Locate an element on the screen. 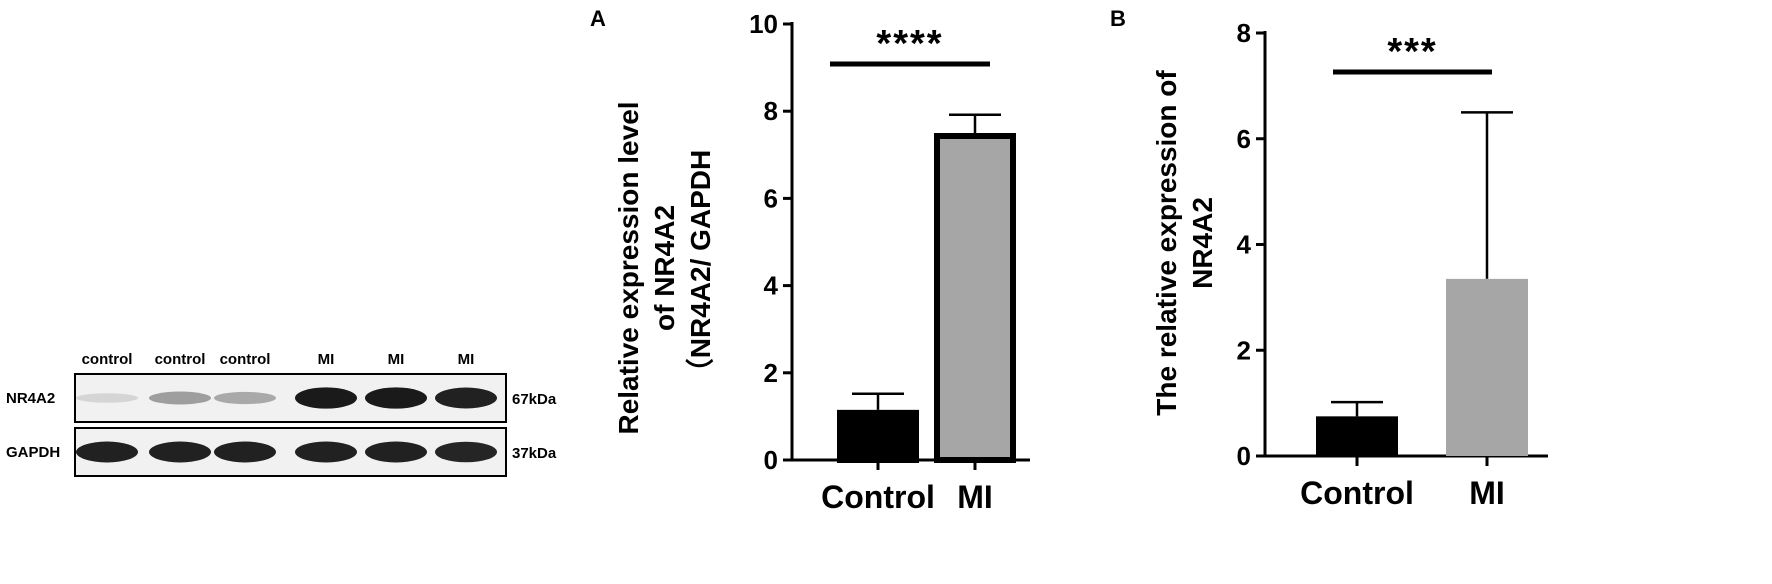 This screenshot has width=1772, height=584. y-tick-label: 10 is located at coordinates (763, 24).